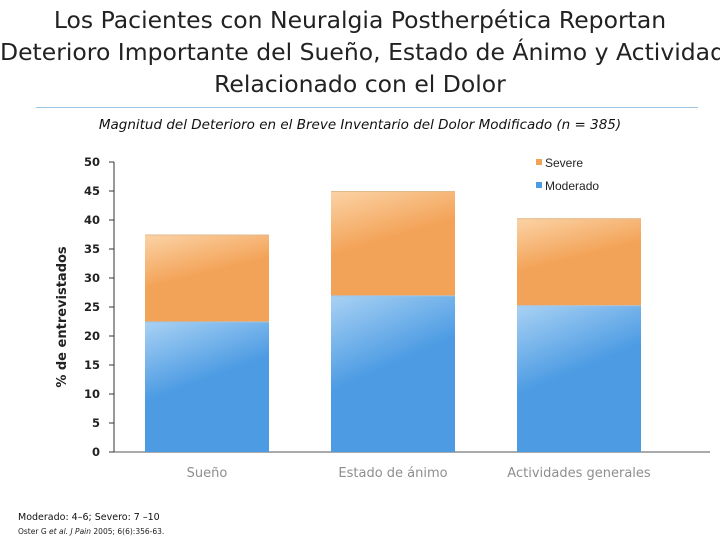 The image size is (720, 540). Describe the element at coordinates (32, 531) in the screenshot. I see `citation-author: Oster G` at that location.